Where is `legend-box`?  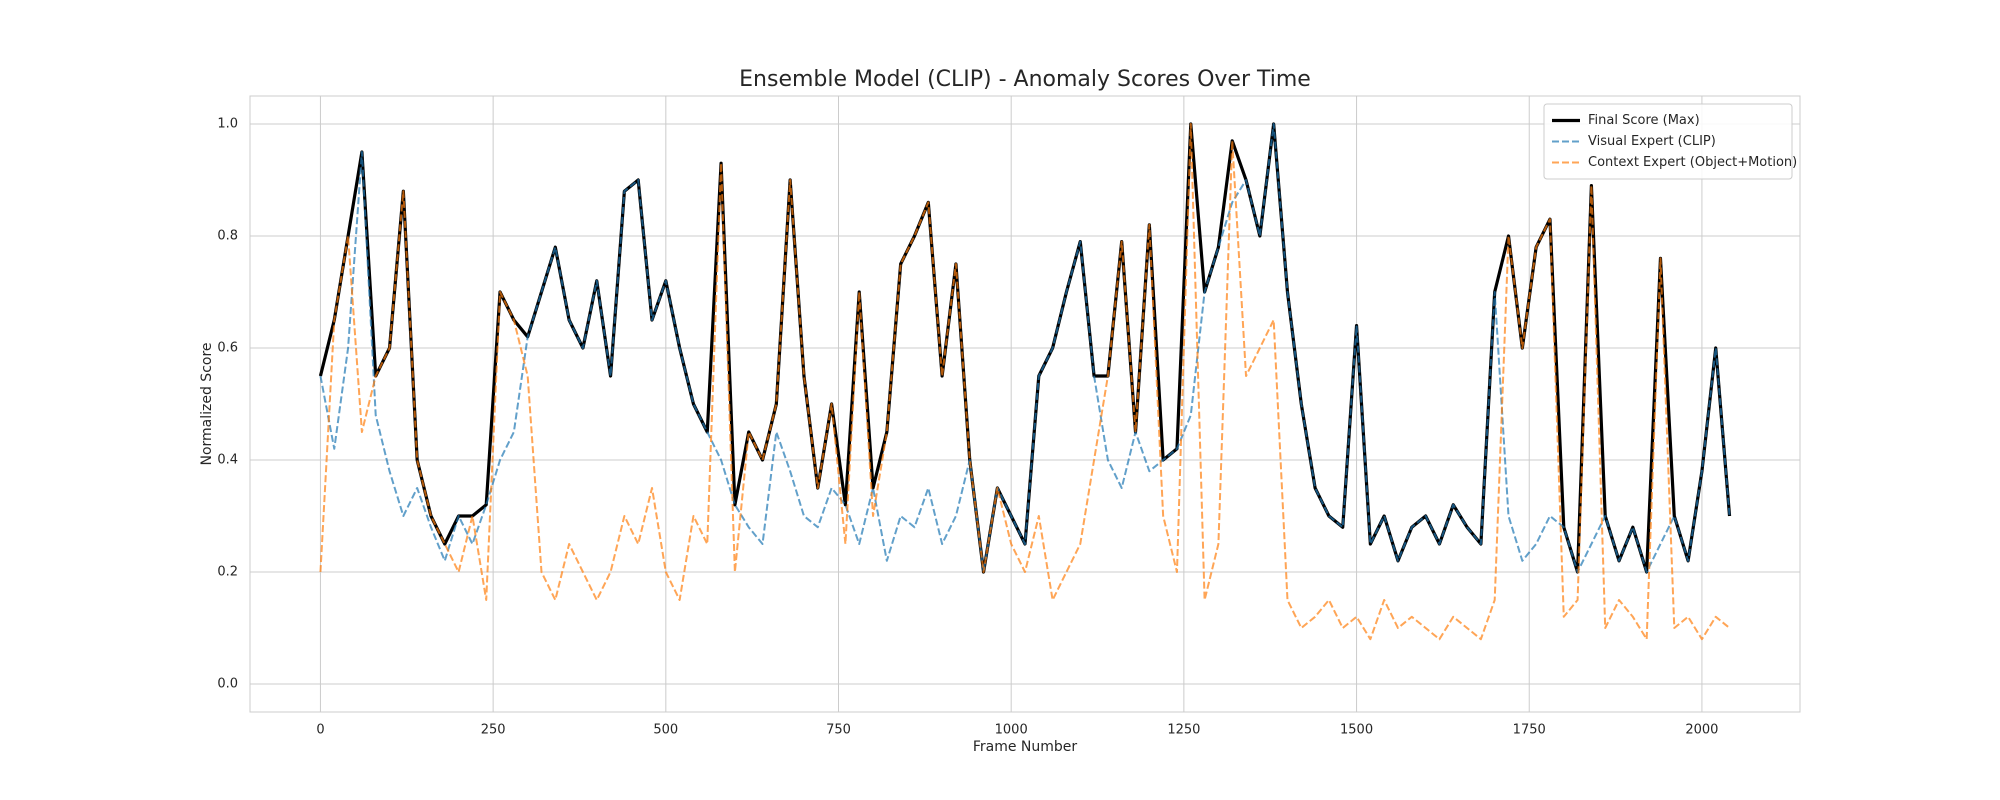 legend-box is located at coordinates (1668, 141).